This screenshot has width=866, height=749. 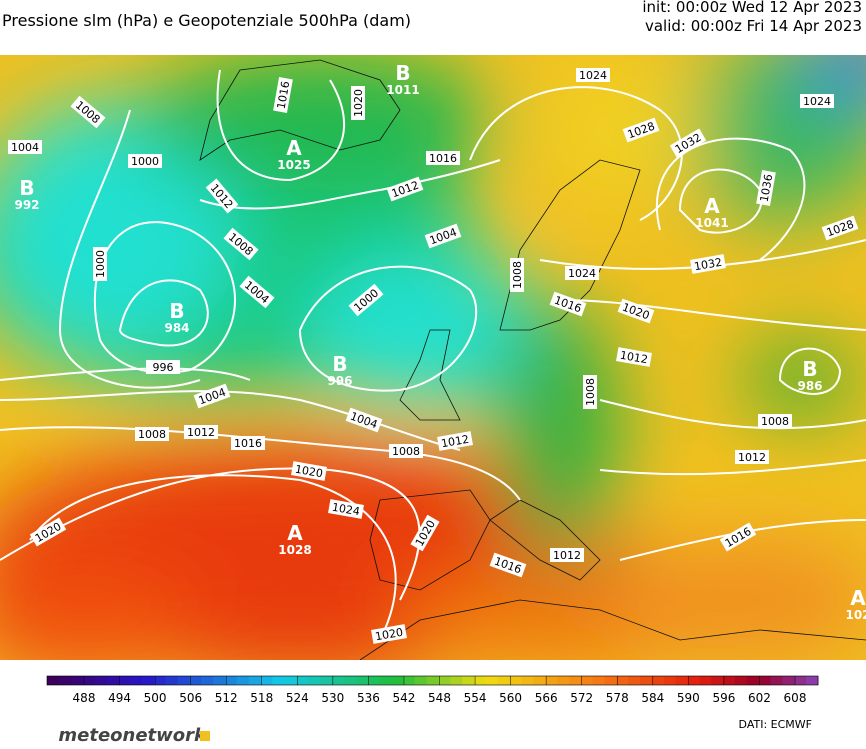 I want to click on center-value: 1041, so click(x=711, y=223).